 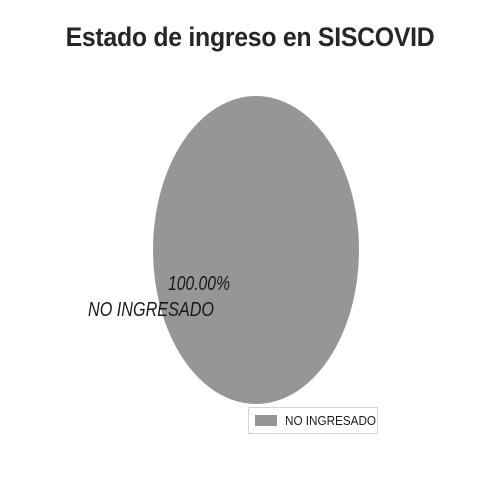 I want to click on legend: NO INGRESADO, so click(x=313, y=420).